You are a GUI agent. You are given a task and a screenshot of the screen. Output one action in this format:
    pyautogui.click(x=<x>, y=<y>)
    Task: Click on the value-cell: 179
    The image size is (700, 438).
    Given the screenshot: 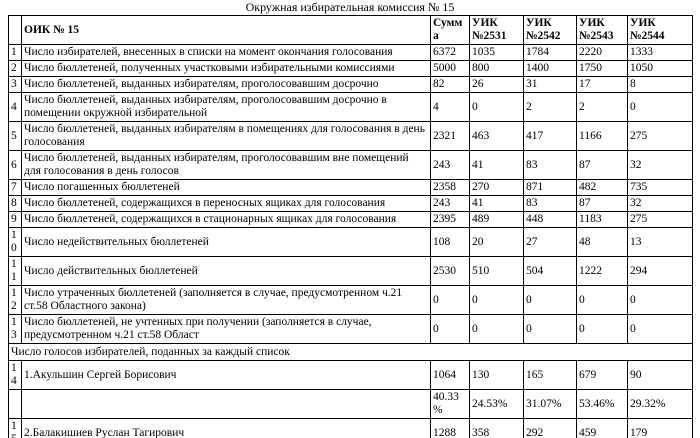 What is the action you would take?
    pyautogui.click(x=660, y=428)
    